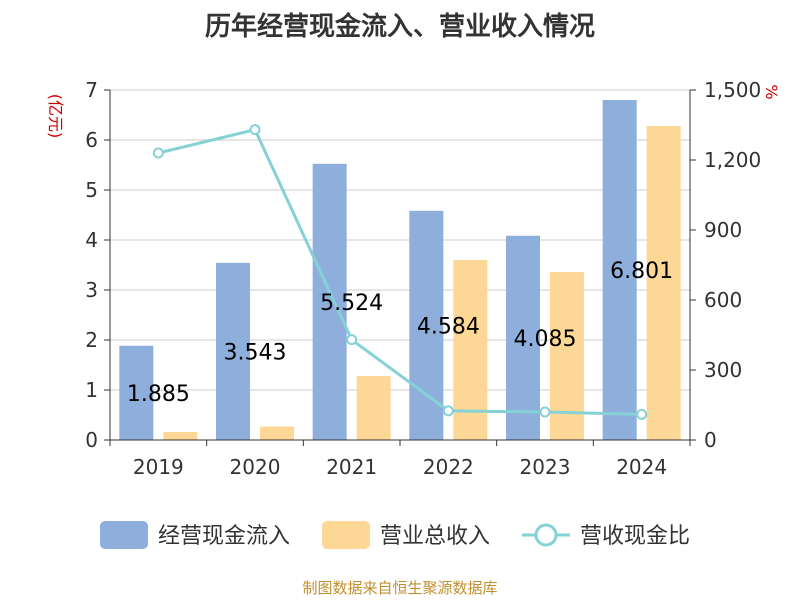 The image size is (800, 600). Describe the element at coordinates (400, 588) in the screenshot. I see `footer-source: 制图数据来自恒生聚源数据库` at that location.